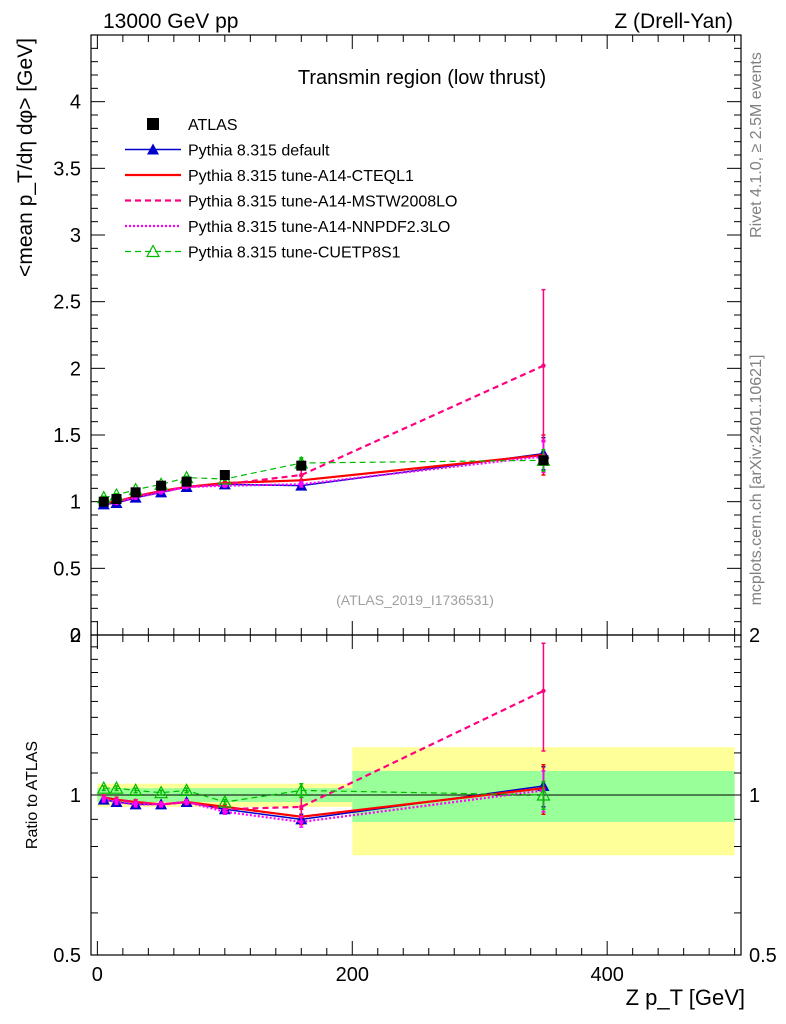 The height and width of the screenshot is (1024, 786). Describe the element at coordinates (67, 436) in the screenshot. I see `y-tick-label: 1.5` at that location.